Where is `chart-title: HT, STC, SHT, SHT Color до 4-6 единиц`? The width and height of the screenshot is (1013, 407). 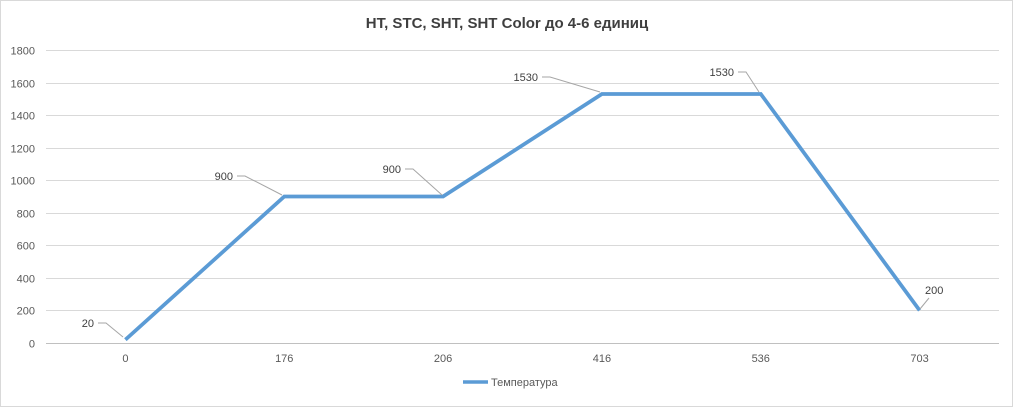 chart-title: HT, STC, SHT, SHT Color до 4-6 единиц is located at coordinates (507, 23).